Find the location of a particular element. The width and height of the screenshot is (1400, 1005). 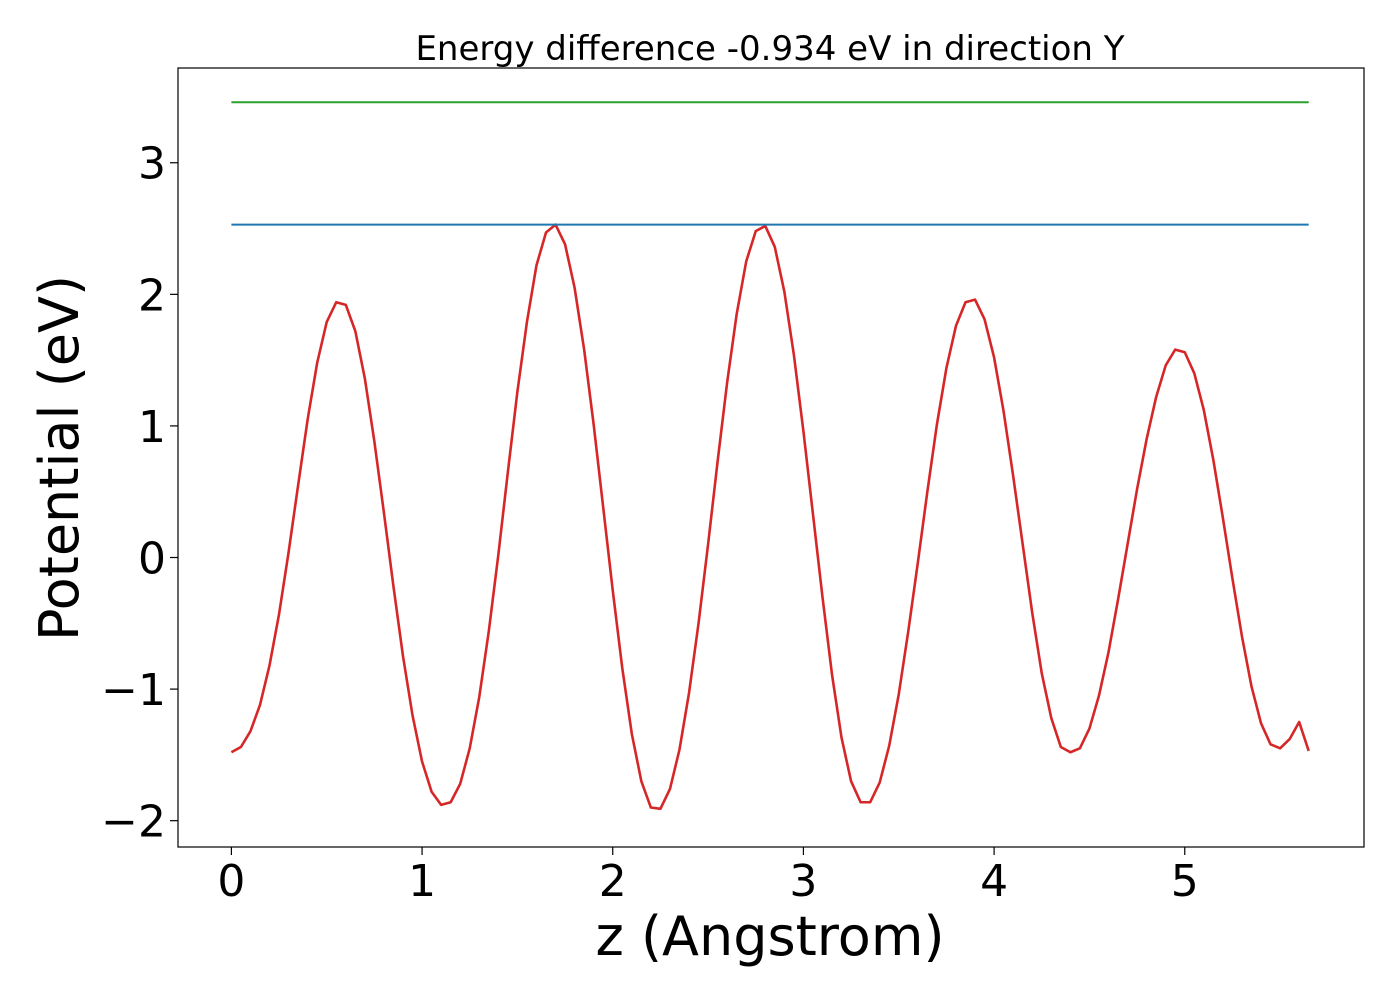

y-axis-ticks: −2 −1 0 1 2 3 is located at coordinates (139, 493).